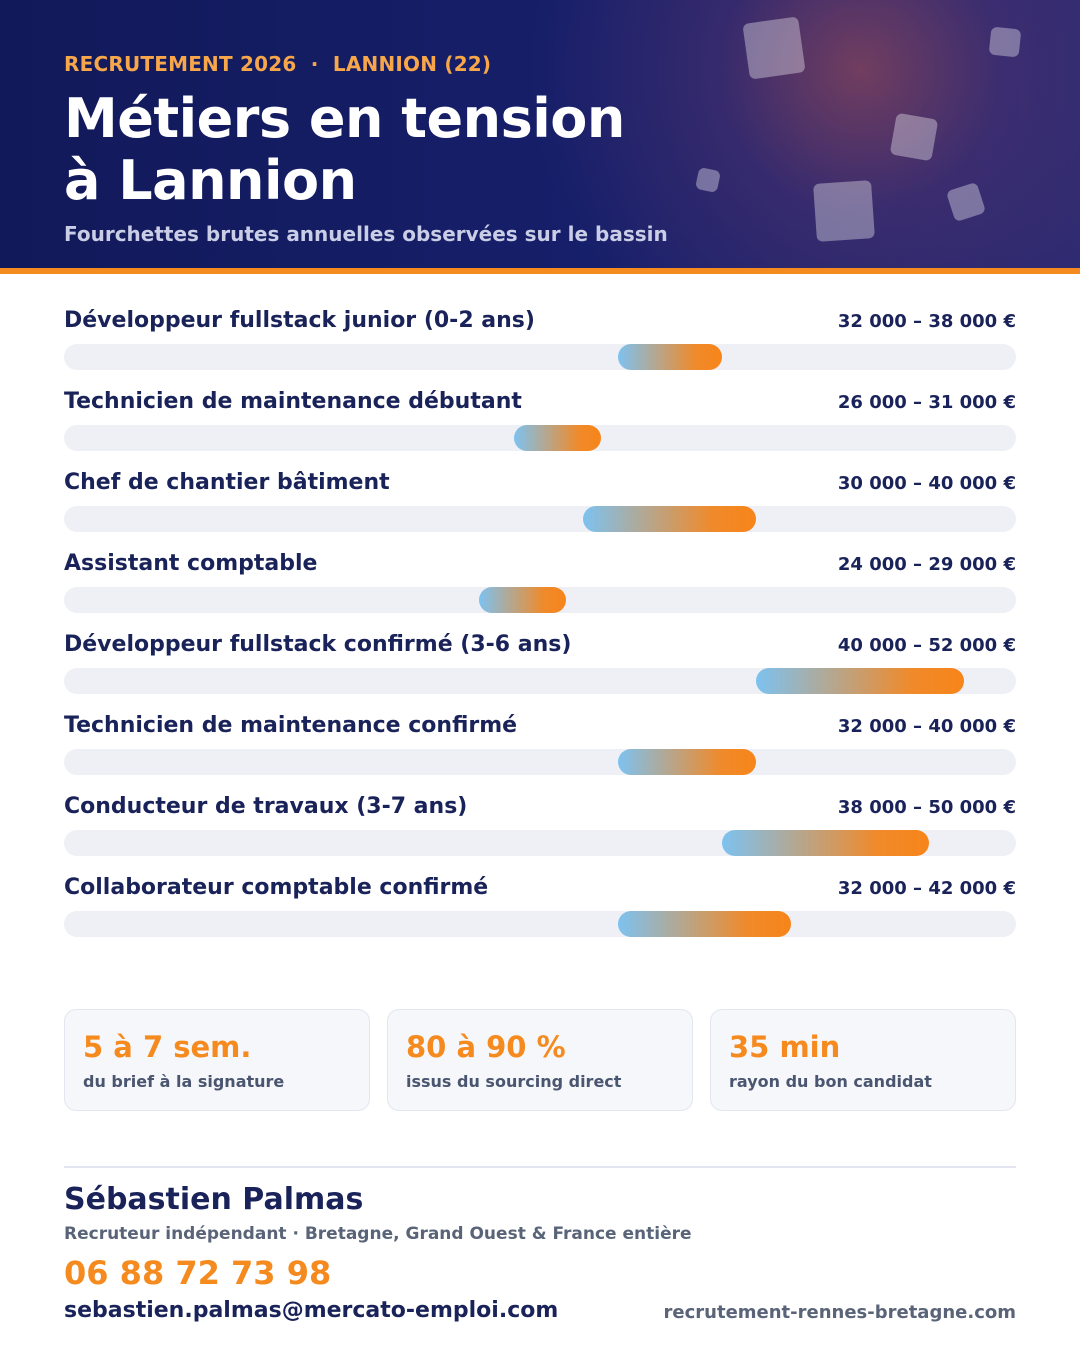 The image size is (1080, 1350). What do you see at coordinates (198, 1273) in the screenshot?
I see `contact-phone-link: 06 88 72 73 98` at bounding box center [198, 1273].